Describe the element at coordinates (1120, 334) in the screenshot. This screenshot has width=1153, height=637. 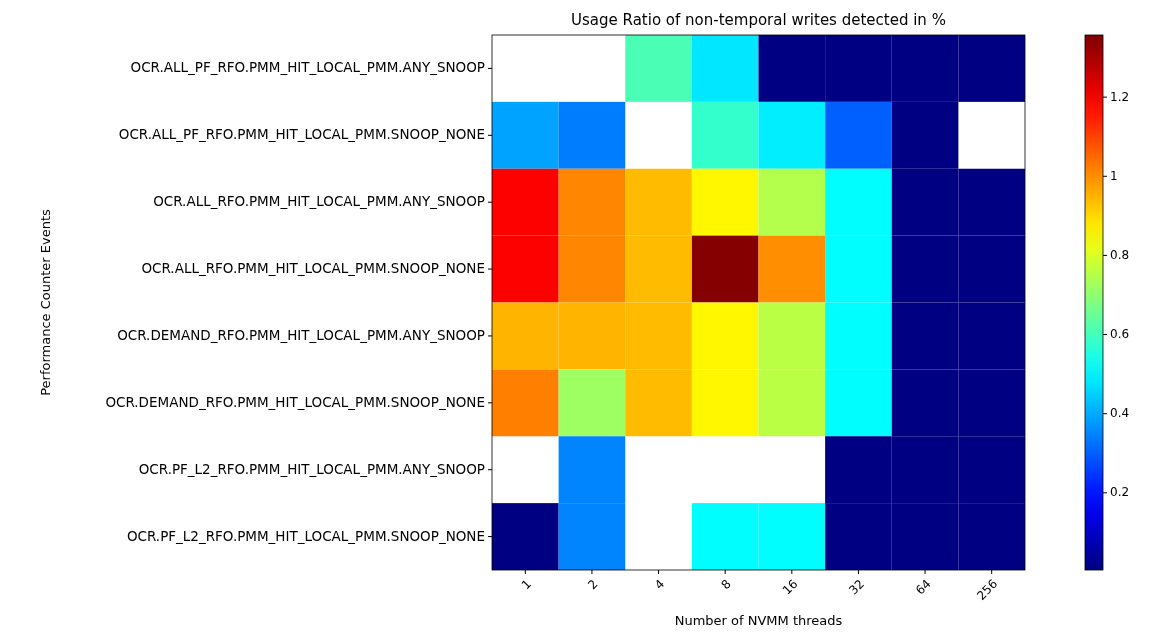
I see `color-bar-label: 0.6` at that location.